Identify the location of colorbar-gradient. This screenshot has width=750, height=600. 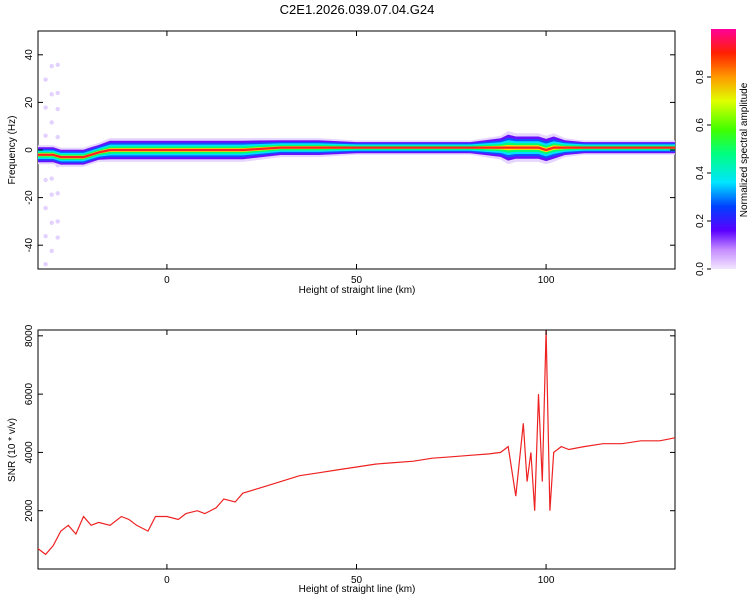
(723, 149).